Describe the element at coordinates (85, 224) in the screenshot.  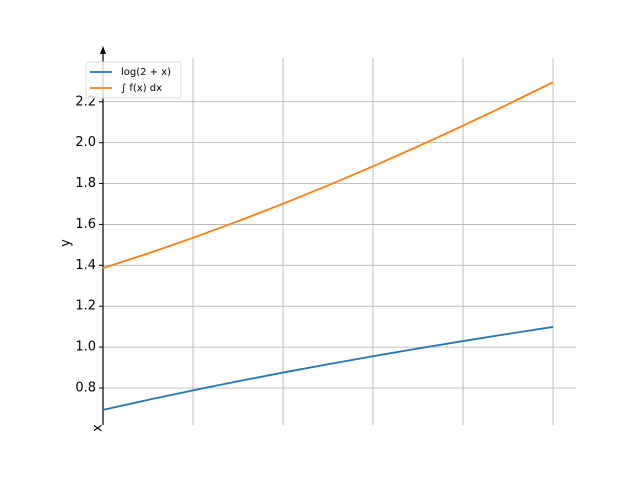
I see `y-tick-label: 1.6` at that location.